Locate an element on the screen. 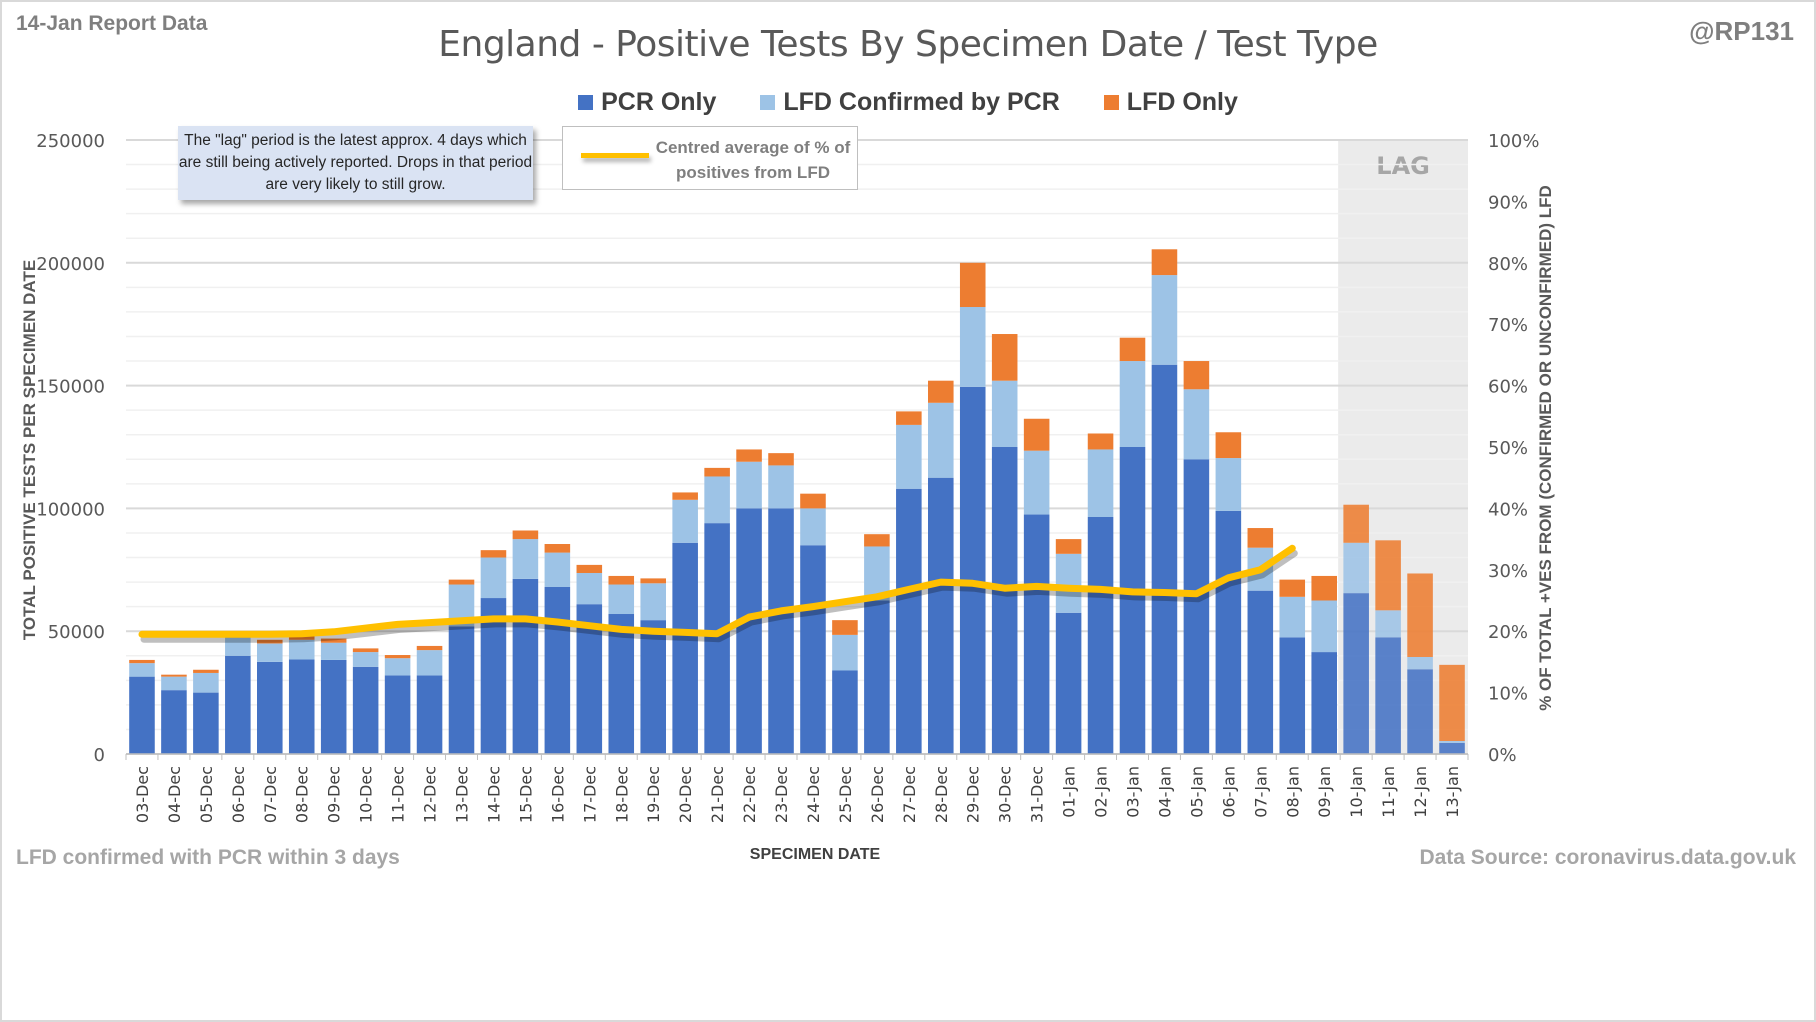 The height and width of the screenshot is (1022, 1816). x-tick-label: 21-Dec is located at coordinates (717, 794).